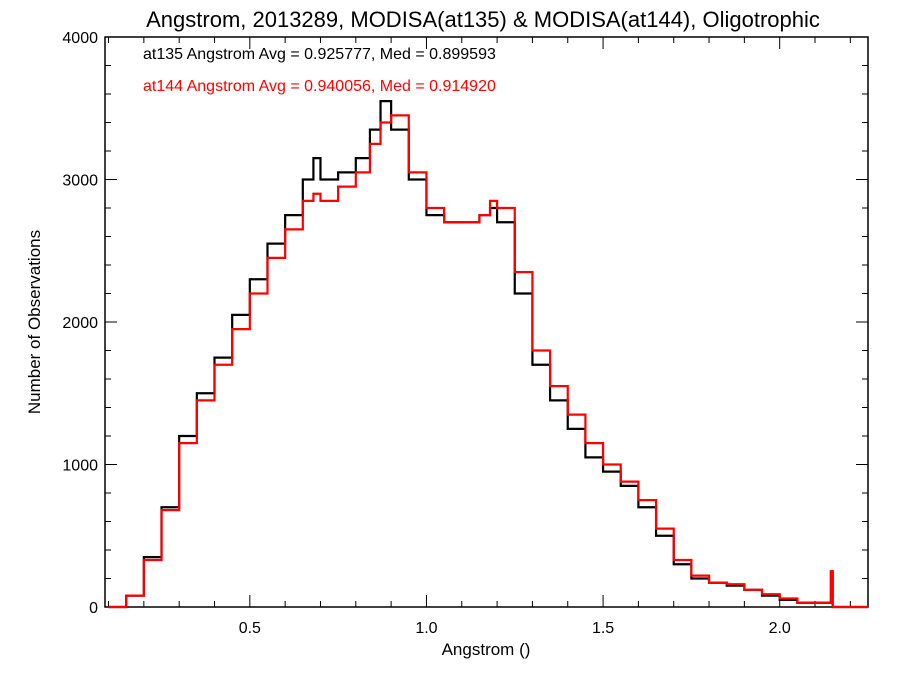 The image size is (900, 680). What do you see at coordinates (603, 628) in the screenshot?
I see `x-tick-label: 1.5` at bounding box center [603, 628].